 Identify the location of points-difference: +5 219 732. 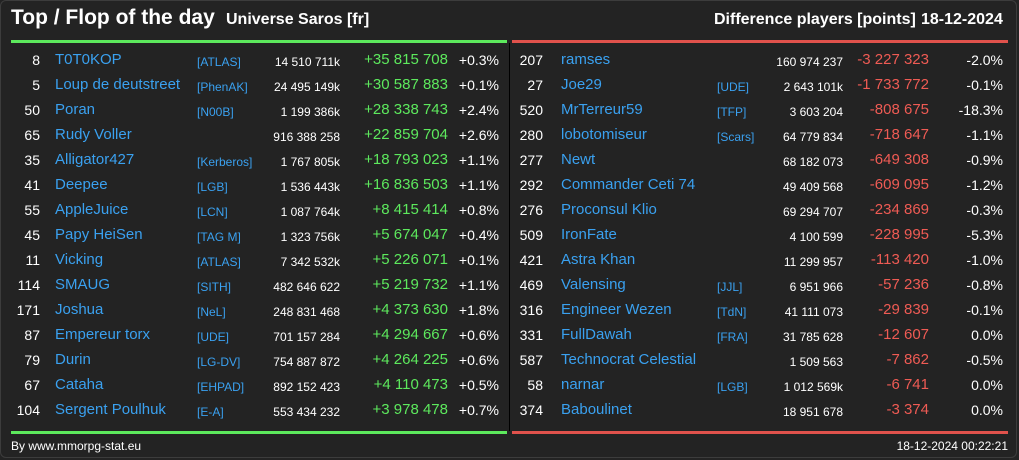
(410, 284).